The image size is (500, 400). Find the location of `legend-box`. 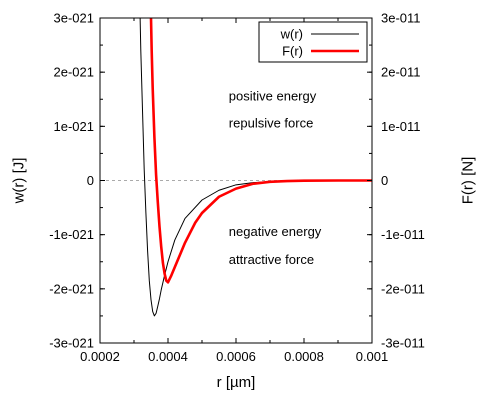

legend-box is located at coordinates (313, 42).